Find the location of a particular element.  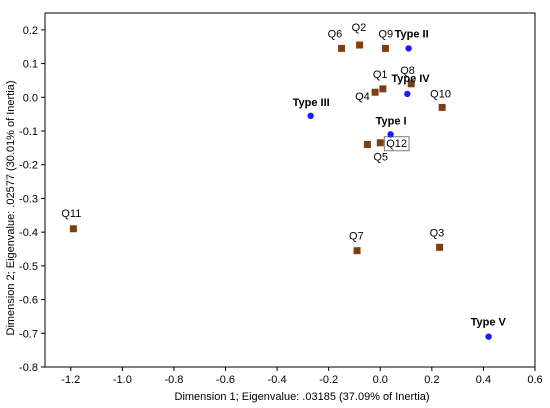

data-point-label: Q11 is located at coordinates (71, 214).